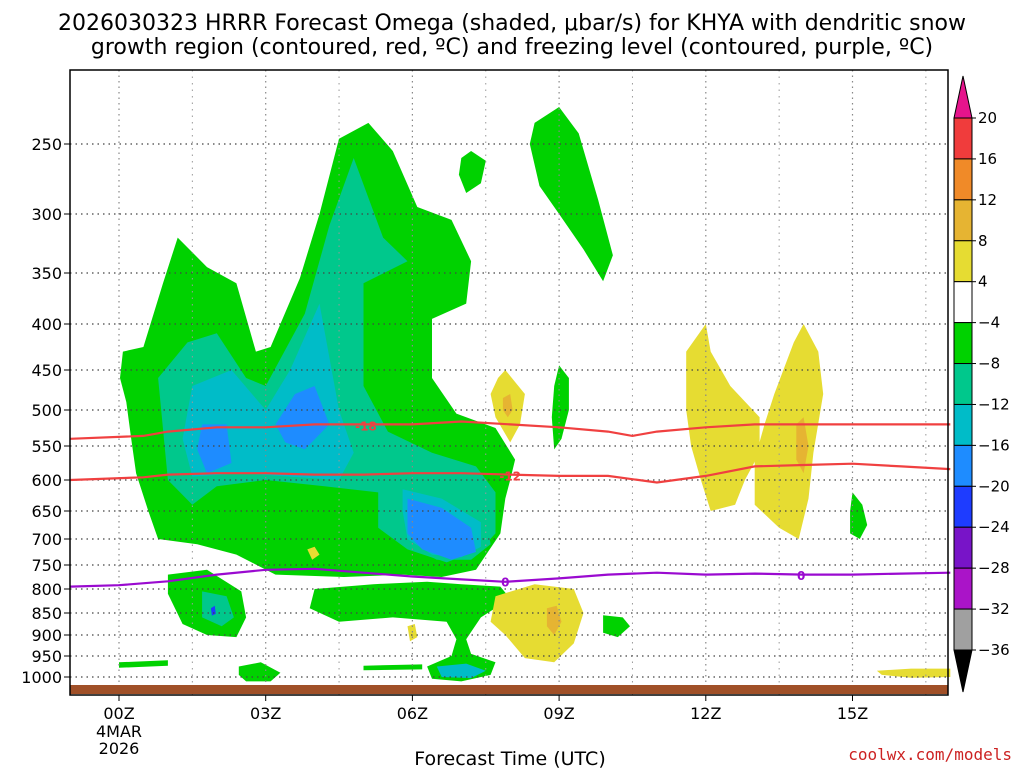 The height and width of the screenshot is (768, 1024). What do you see at coordinates (366, 426) in the screenshot?
I see `contour-label-dgz-minus18: -18` at bounding box center [366, 426].